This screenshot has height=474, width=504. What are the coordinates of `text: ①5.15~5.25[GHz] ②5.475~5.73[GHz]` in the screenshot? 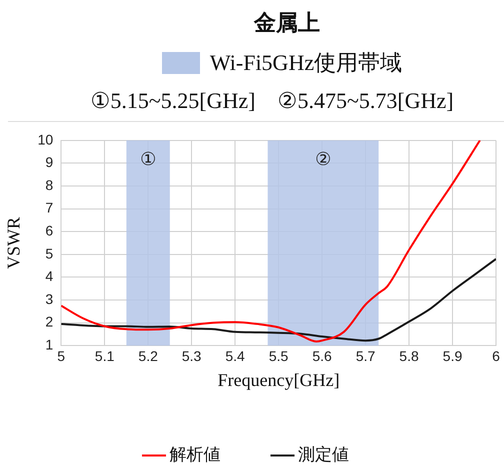 It's located at (272, 101).